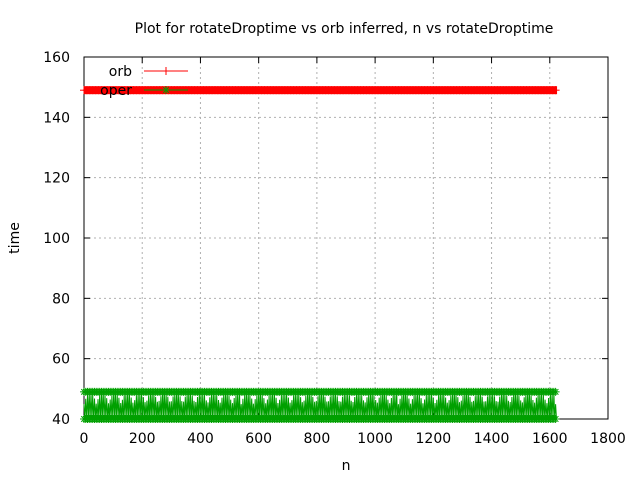 Image resolution: width=640 pixels, height=480 pixels. I want to click on series-orb-point, so click(555, 90).